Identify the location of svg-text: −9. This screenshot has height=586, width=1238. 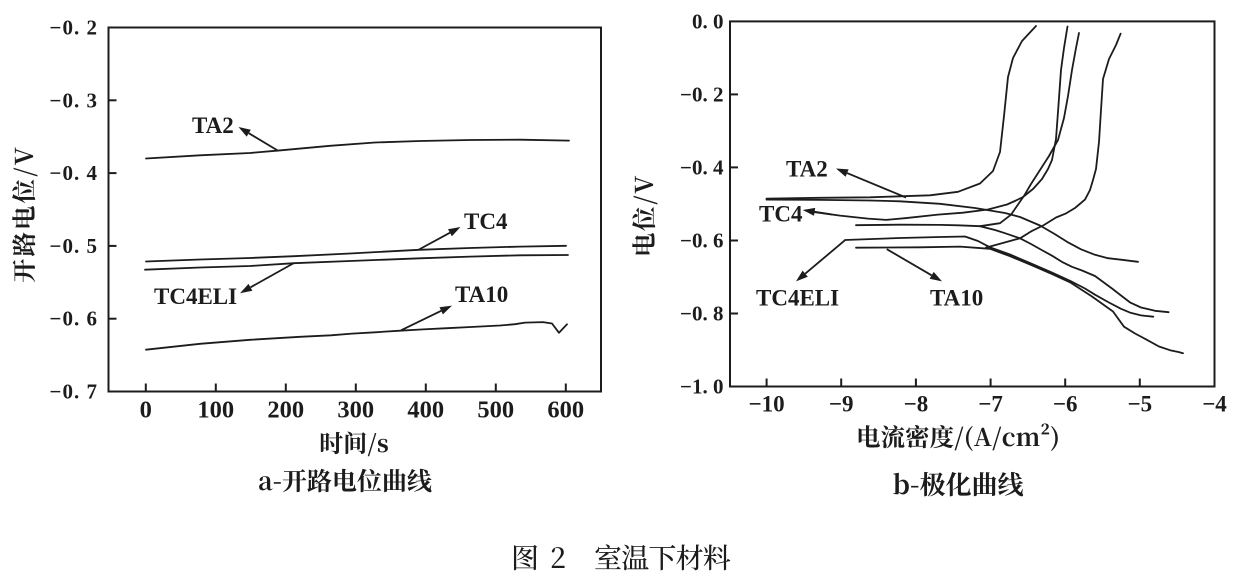
(841, 404).